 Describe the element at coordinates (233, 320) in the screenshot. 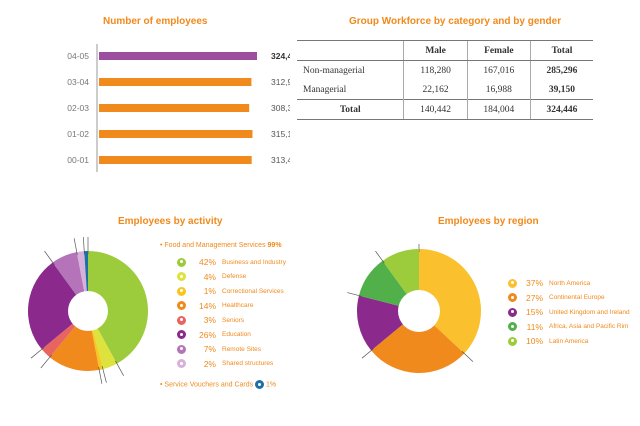

I see `legend-label: Seniors` at that location.